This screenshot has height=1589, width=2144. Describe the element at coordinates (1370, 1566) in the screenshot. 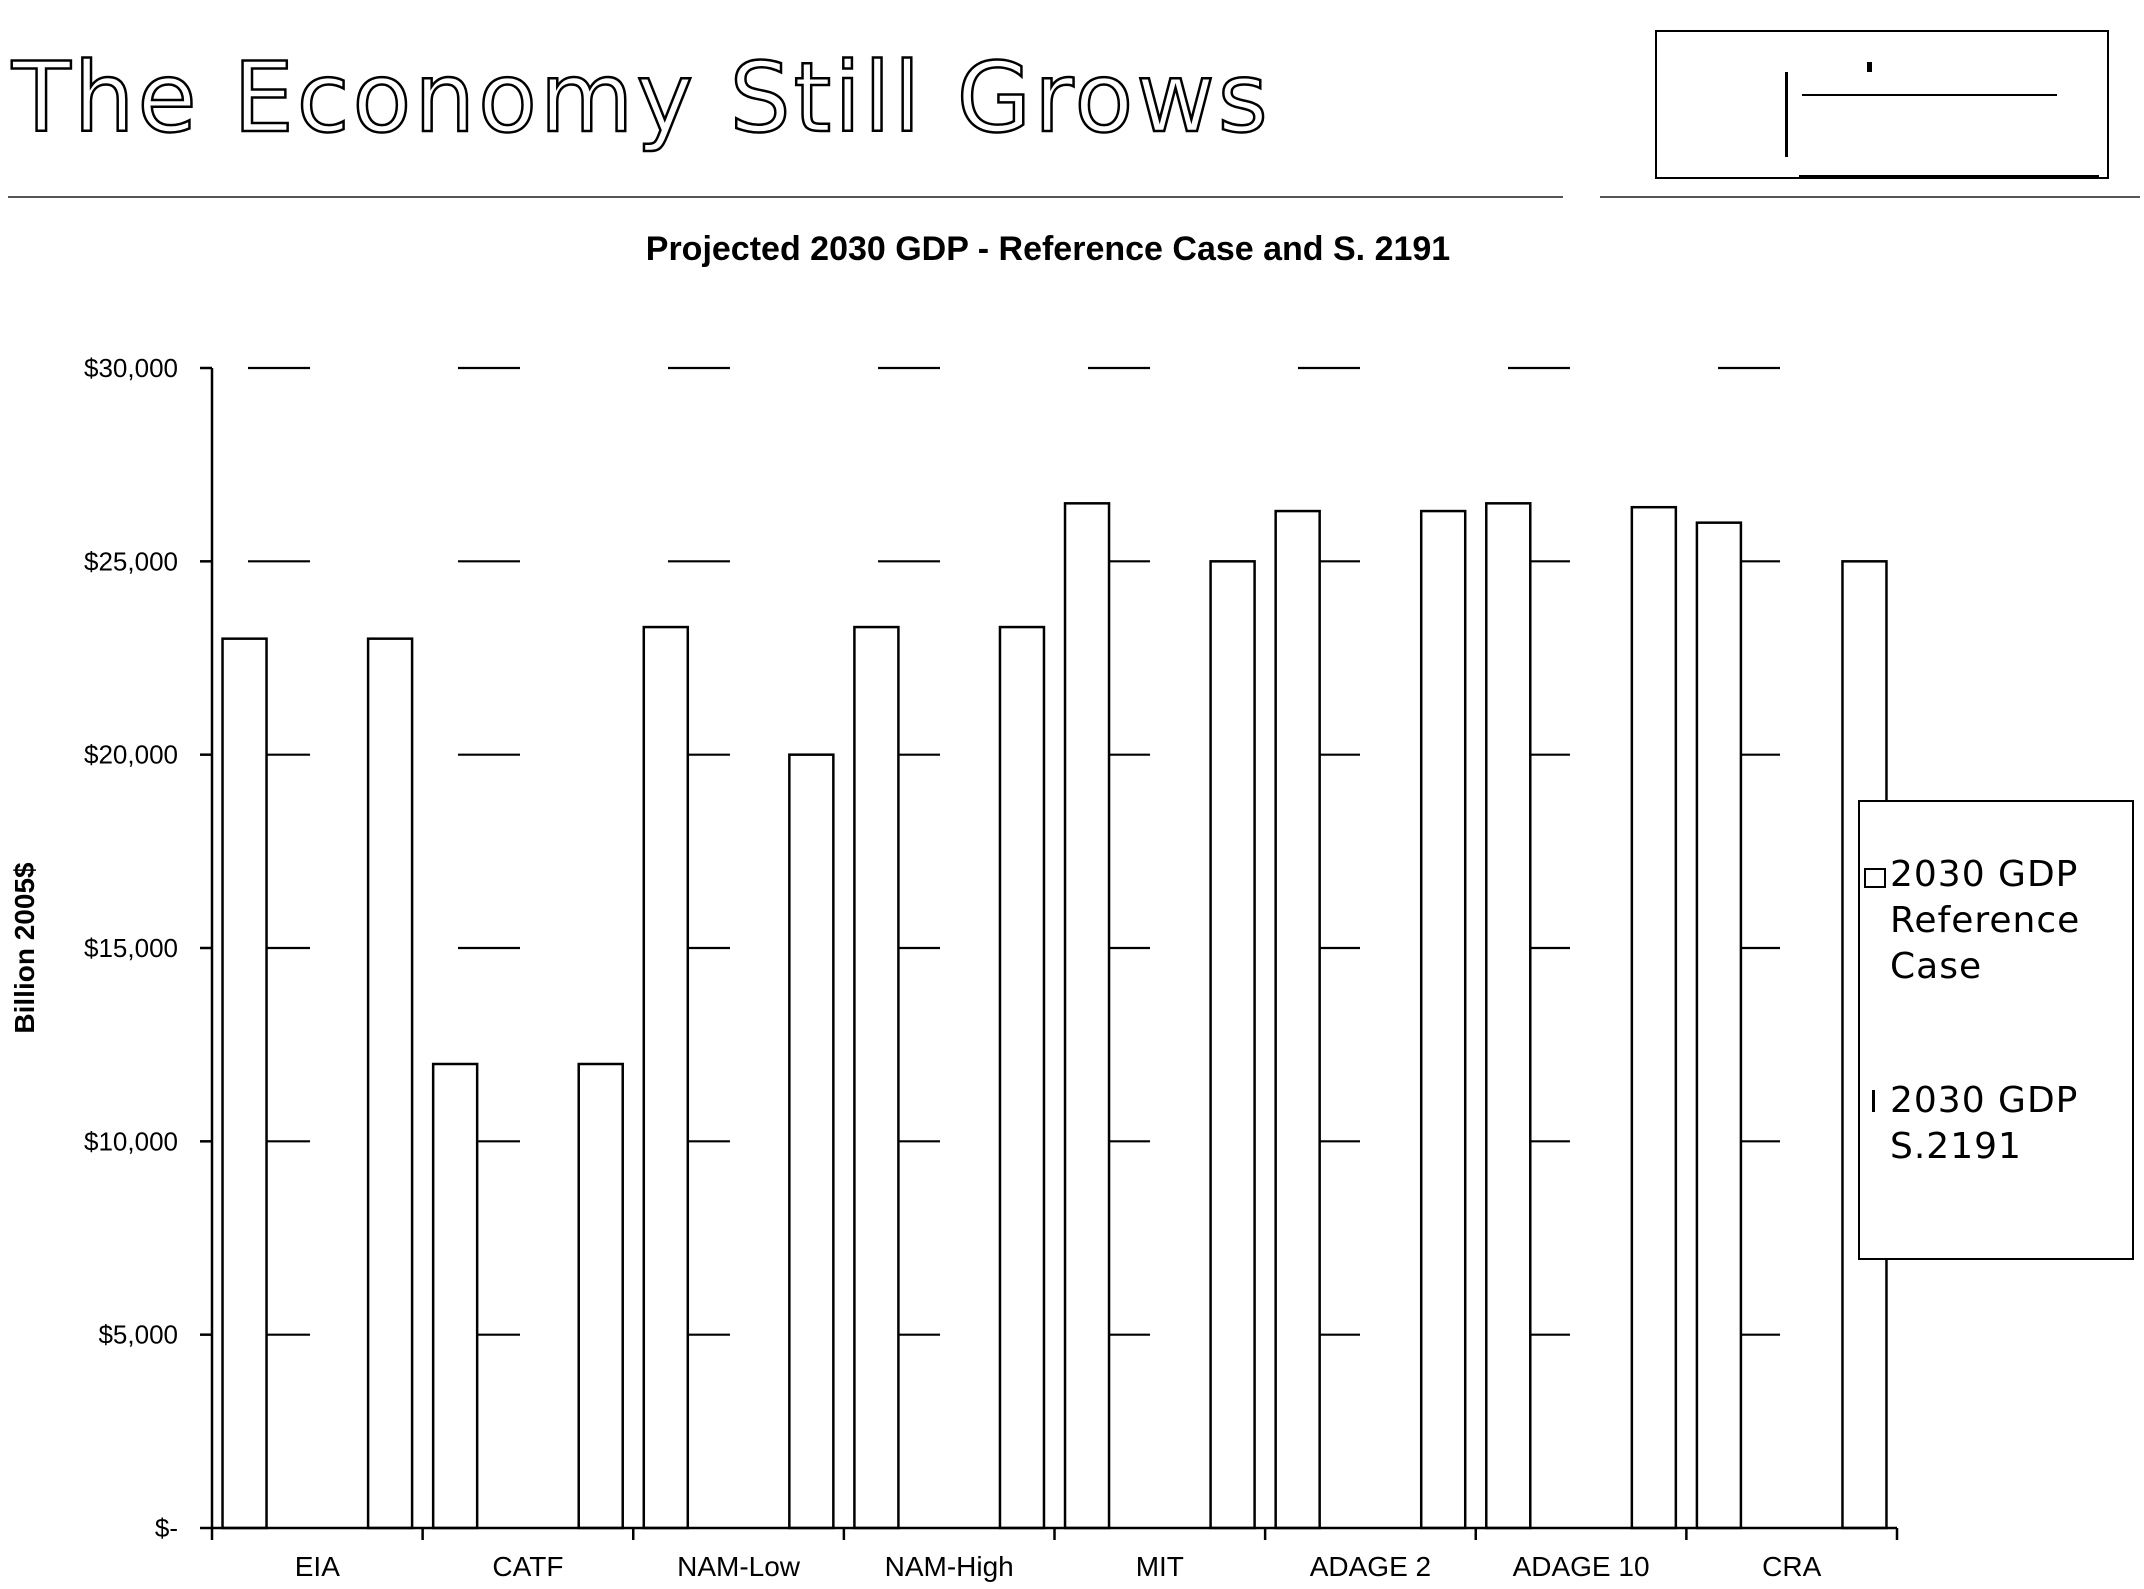

I see `x-tick-label: ADAGE 2` at that location.